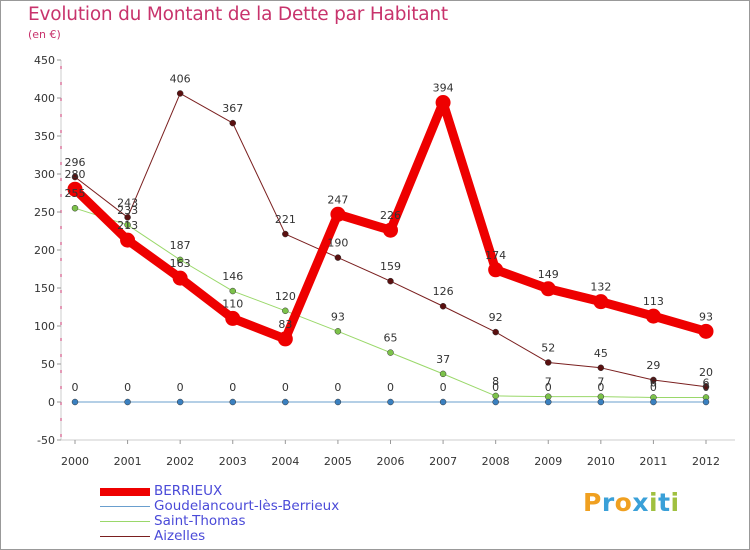 This screenshot has width=750, height=550. What do you see at coordinates (44, 34) in the screenshot?
I see `chart-subtitle: (en €)` at bounding box center [44, 34].